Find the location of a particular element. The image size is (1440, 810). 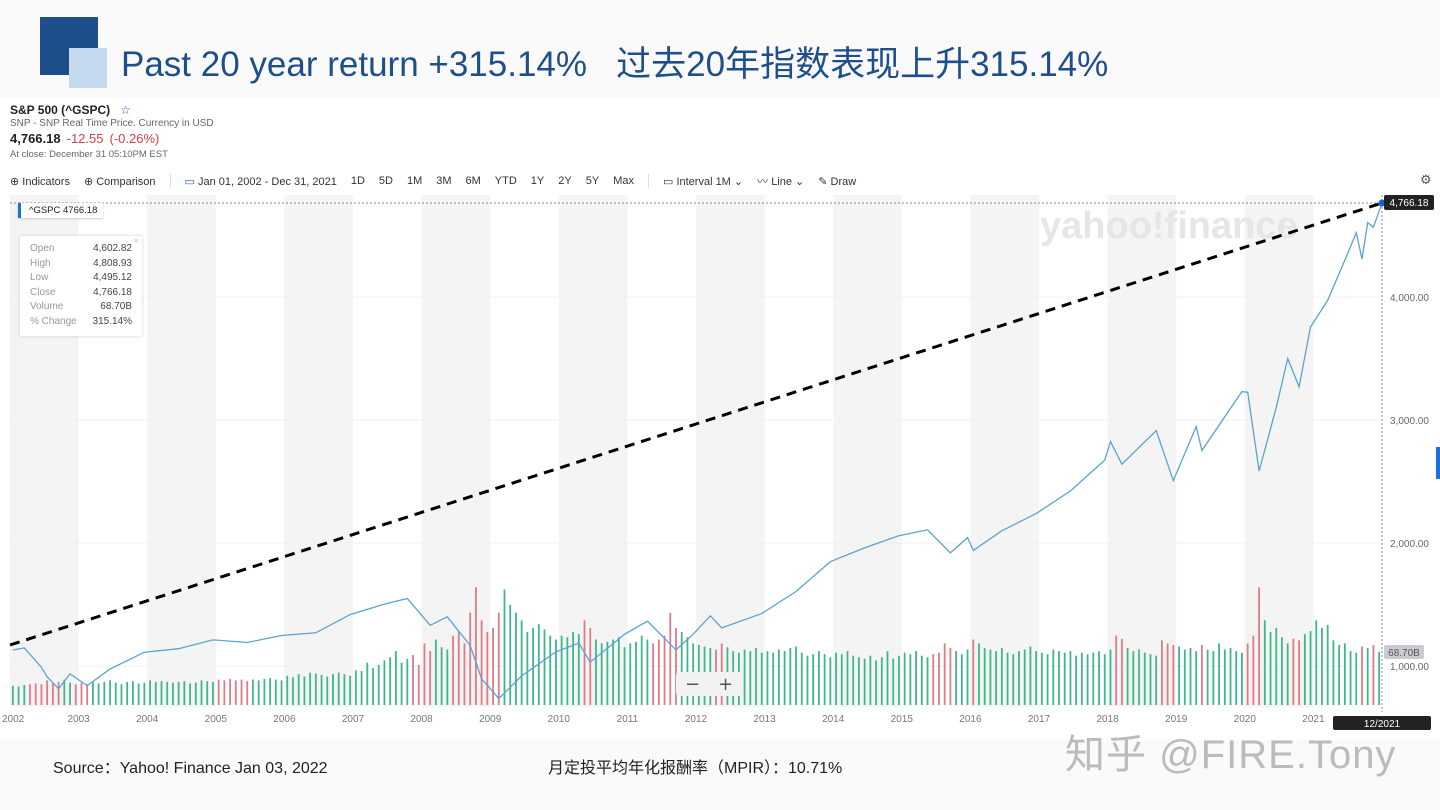

x-tick-label: 2006 is located at coordinates (284, 719).